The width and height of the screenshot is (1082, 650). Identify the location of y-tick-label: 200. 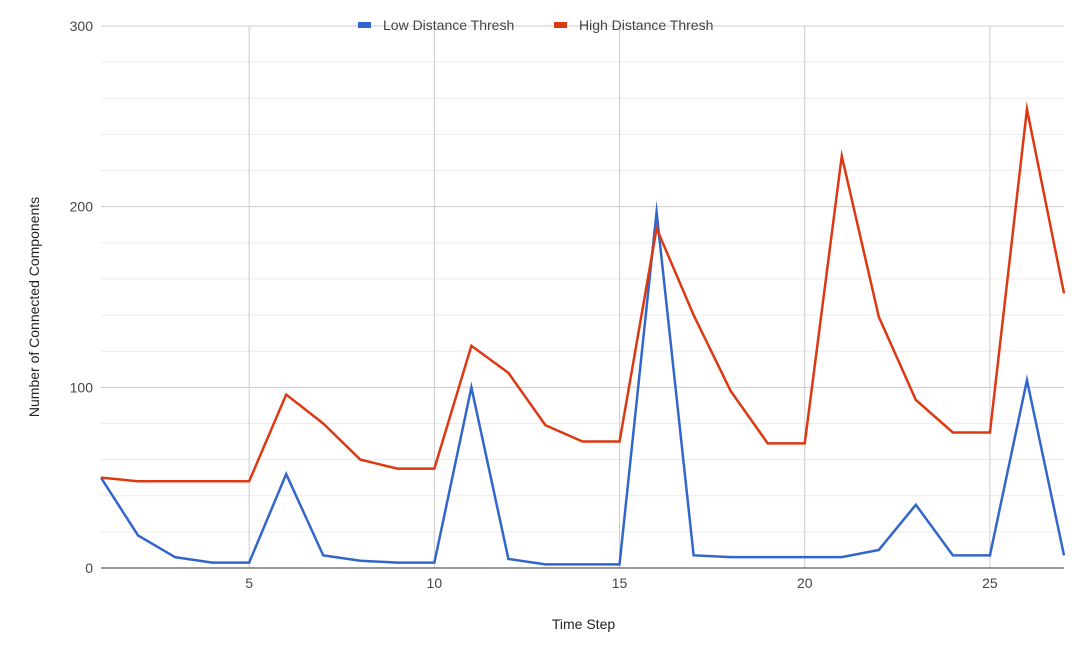
(82, 207).